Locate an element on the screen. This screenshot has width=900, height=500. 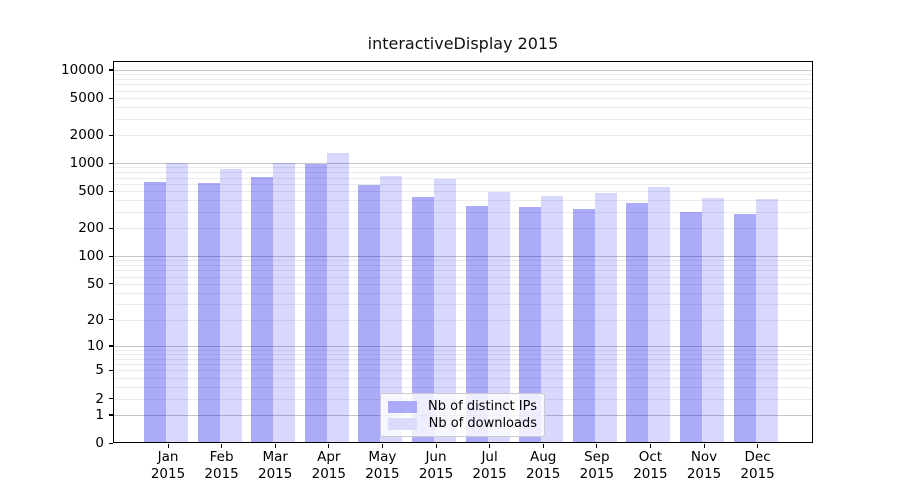
bar-nb-of-distinct-ips-sep is located at coordinates (583, 325).